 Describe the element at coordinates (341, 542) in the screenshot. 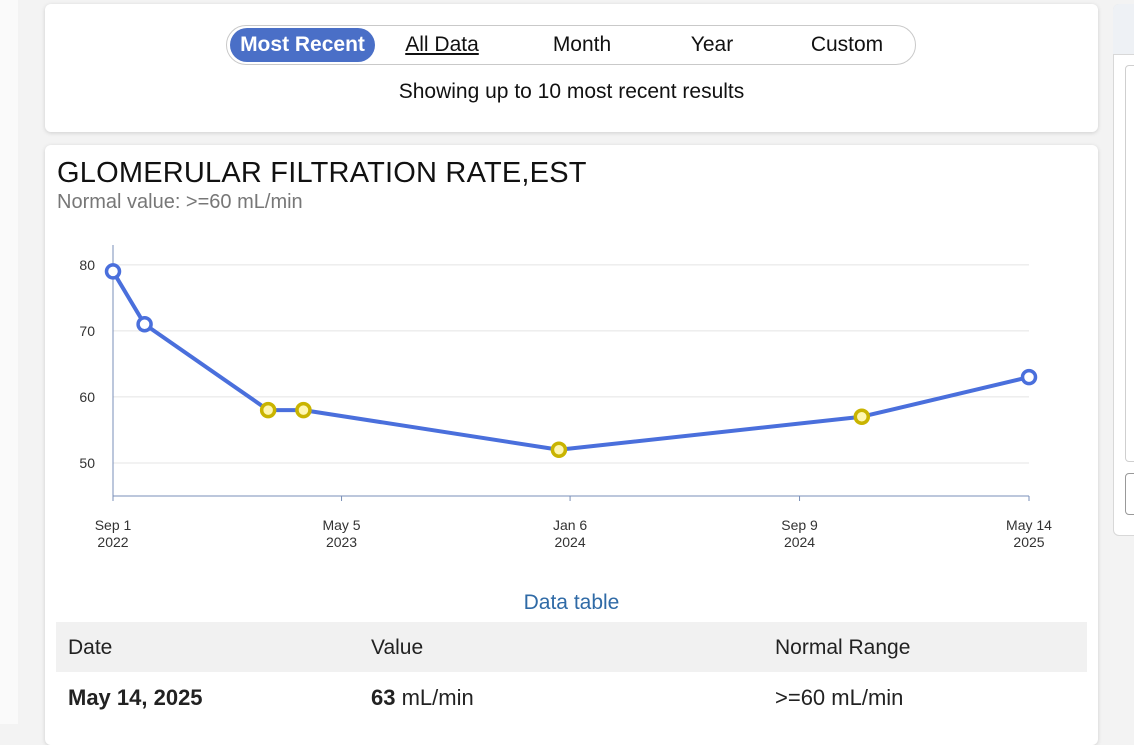

I see `x-tick-year: 2023` at that location.